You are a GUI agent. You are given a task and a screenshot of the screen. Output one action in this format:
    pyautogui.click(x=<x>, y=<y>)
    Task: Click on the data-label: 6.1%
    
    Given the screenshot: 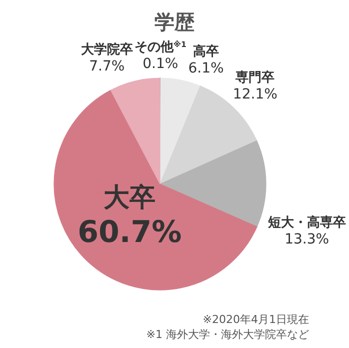 What is the action you would take?
    pyautogui.click(x=206, y=68)
    